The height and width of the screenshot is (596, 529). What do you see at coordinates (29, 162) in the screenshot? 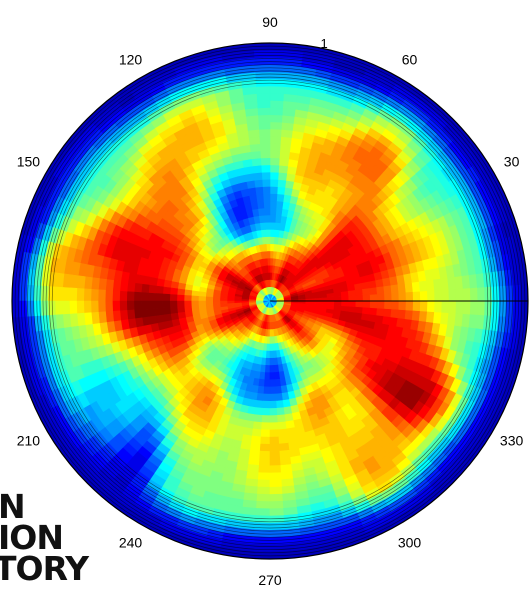
I see `angle-tick-150: 150` at bounding box center [29, 162].